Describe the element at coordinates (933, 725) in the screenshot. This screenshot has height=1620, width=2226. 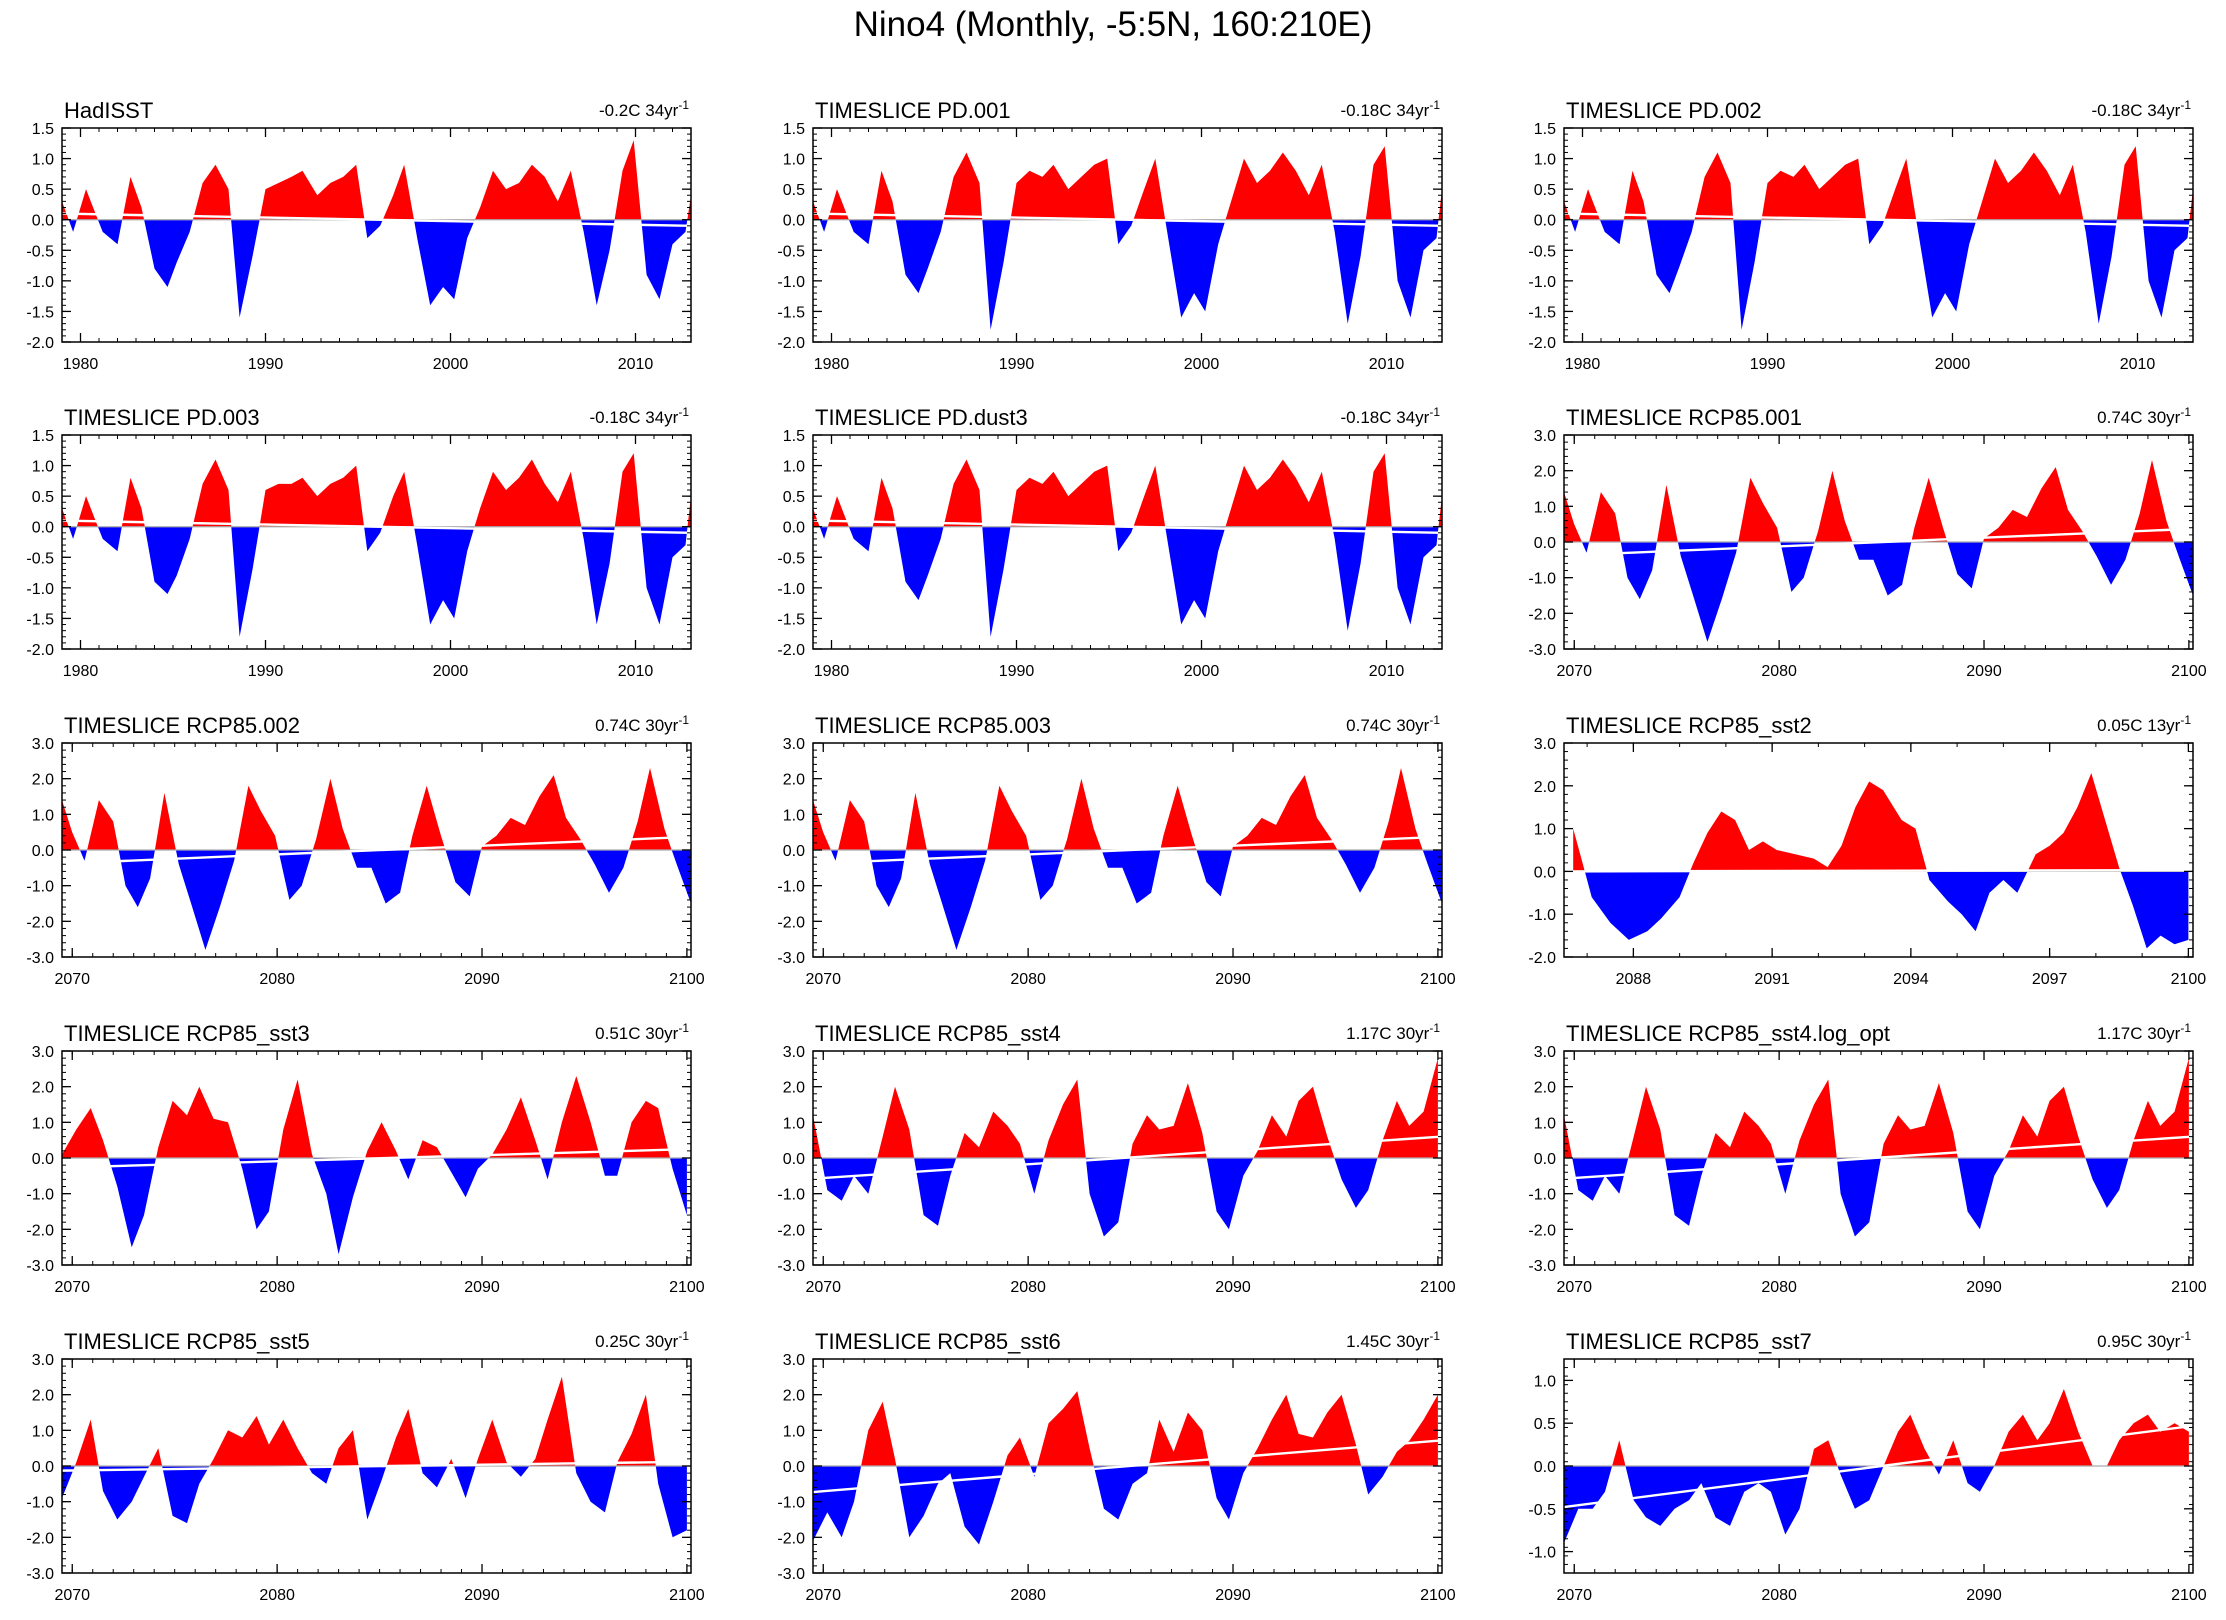
I see `panel-title: TIMESLICE RCP85.003` at that location.